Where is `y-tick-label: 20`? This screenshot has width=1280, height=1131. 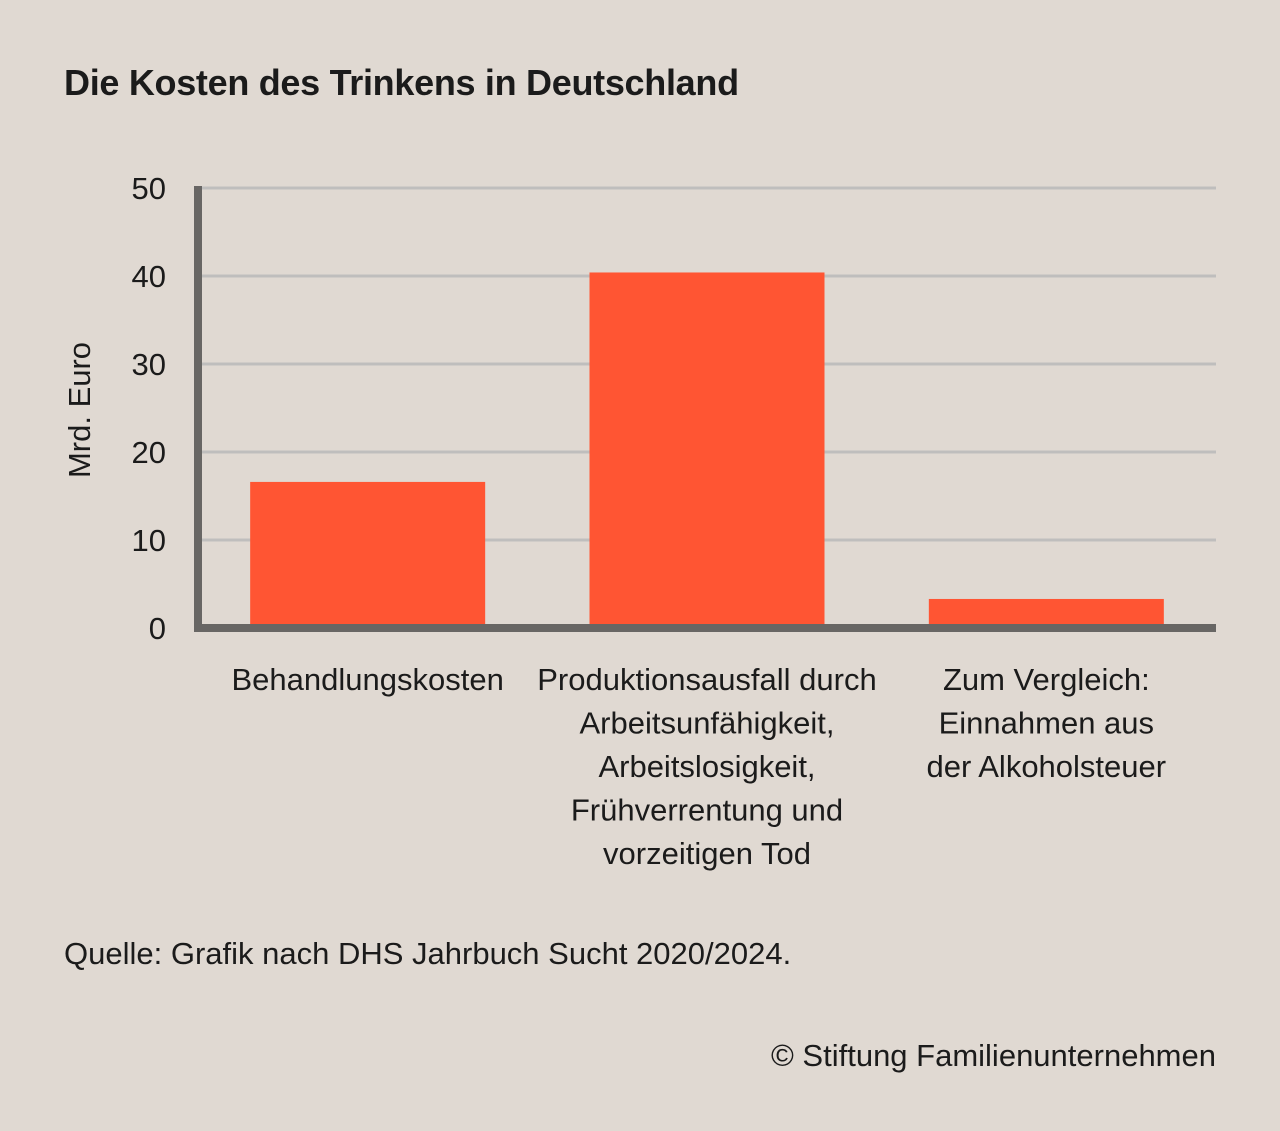
y-tick-label: 20 is located at coordinates (149, 452).